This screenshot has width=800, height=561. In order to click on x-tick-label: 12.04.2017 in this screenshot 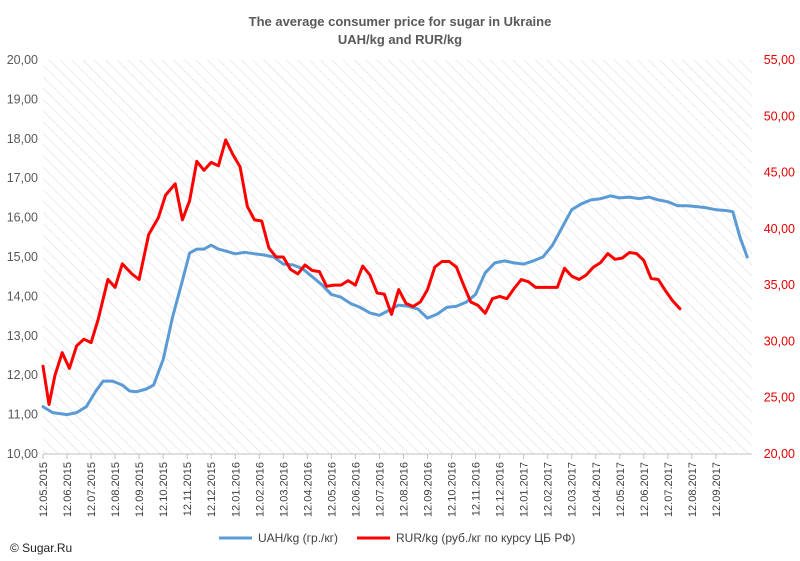, I will do `click(597, 489)`.